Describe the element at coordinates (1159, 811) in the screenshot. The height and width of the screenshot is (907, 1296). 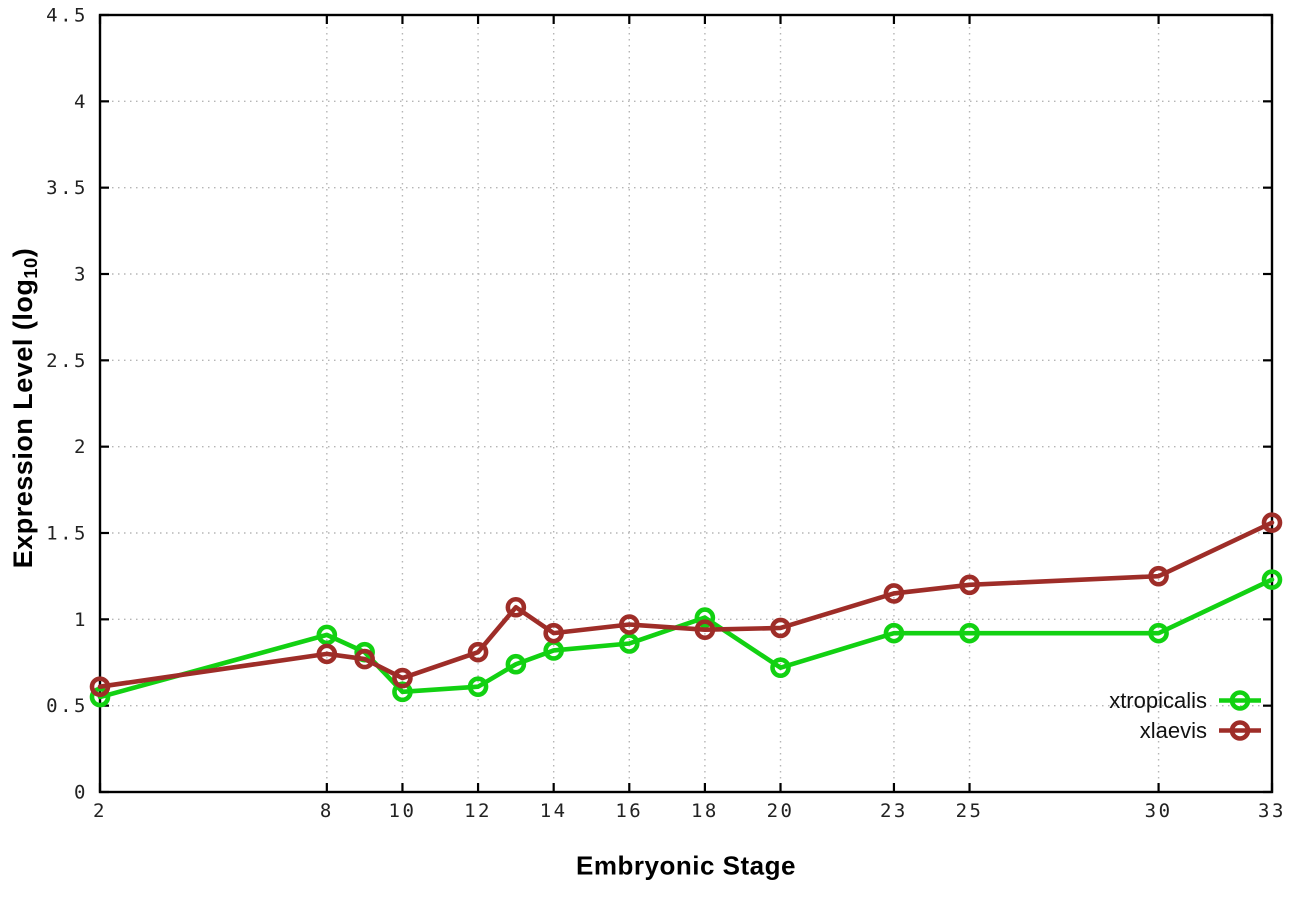
I see `x-tick-label: 30` at that location.